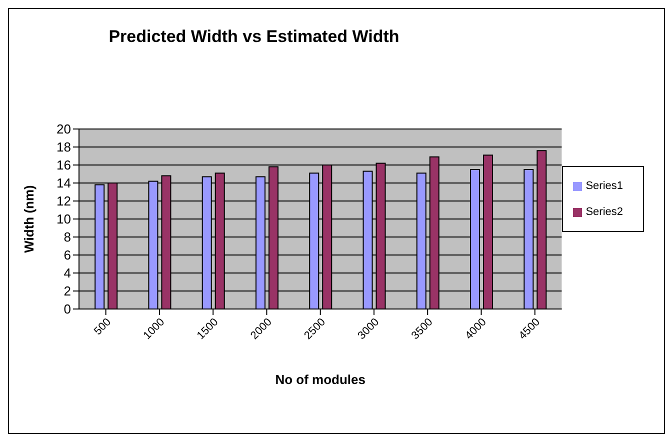 This screenshot has width=671, height=440. What do you see at coordinates (604, 186) in the screenshot?
I see `legend-label: Series1` at bounding box center [604, 186].